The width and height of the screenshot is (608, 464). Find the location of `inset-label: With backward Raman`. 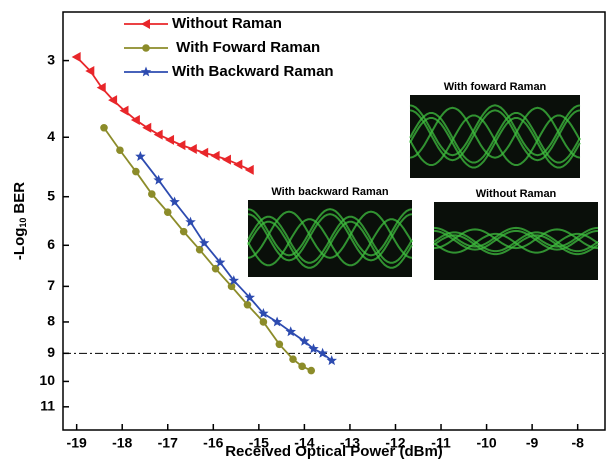

inset-label: With backward Raman is located at coordinates (330, 192).